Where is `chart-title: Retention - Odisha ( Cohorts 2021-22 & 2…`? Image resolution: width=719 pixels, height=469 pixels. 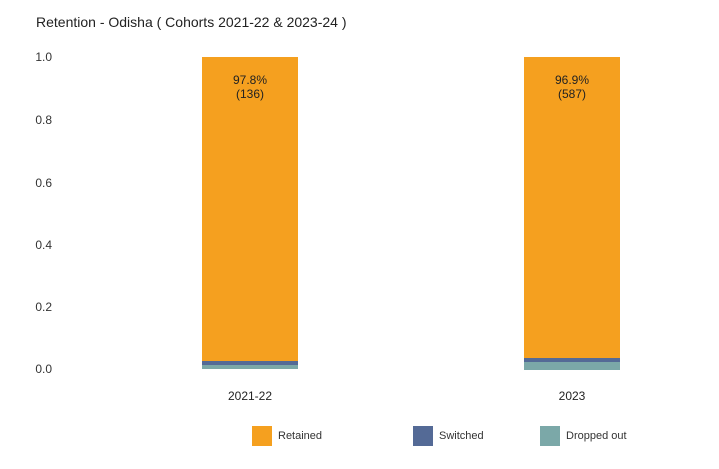
chart-title: Retention - Odisha ( Cohorts 2021-22 & 2… is located at coordinates (191, 22).